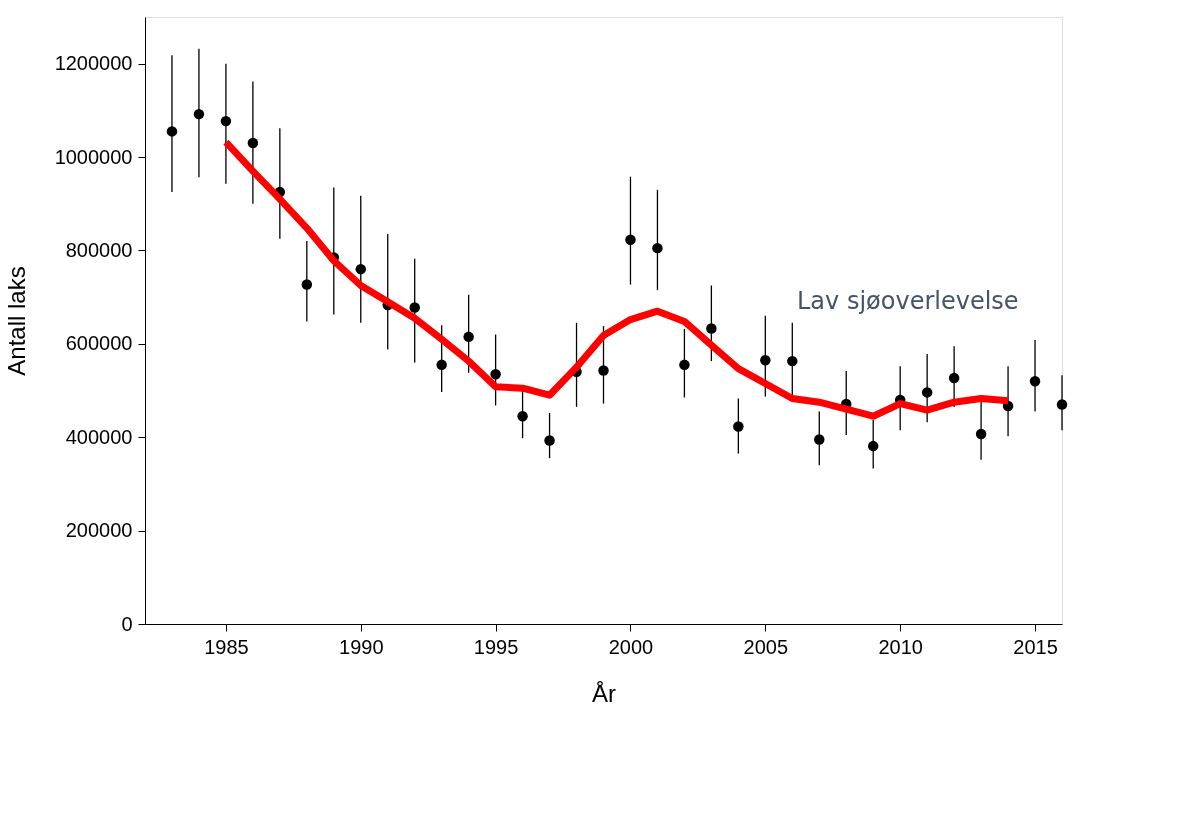  What do you see at coordinates (16, 321) in the screenshot?
I see `y-axis-title: Antall laks` at bounding box center [16, 321].